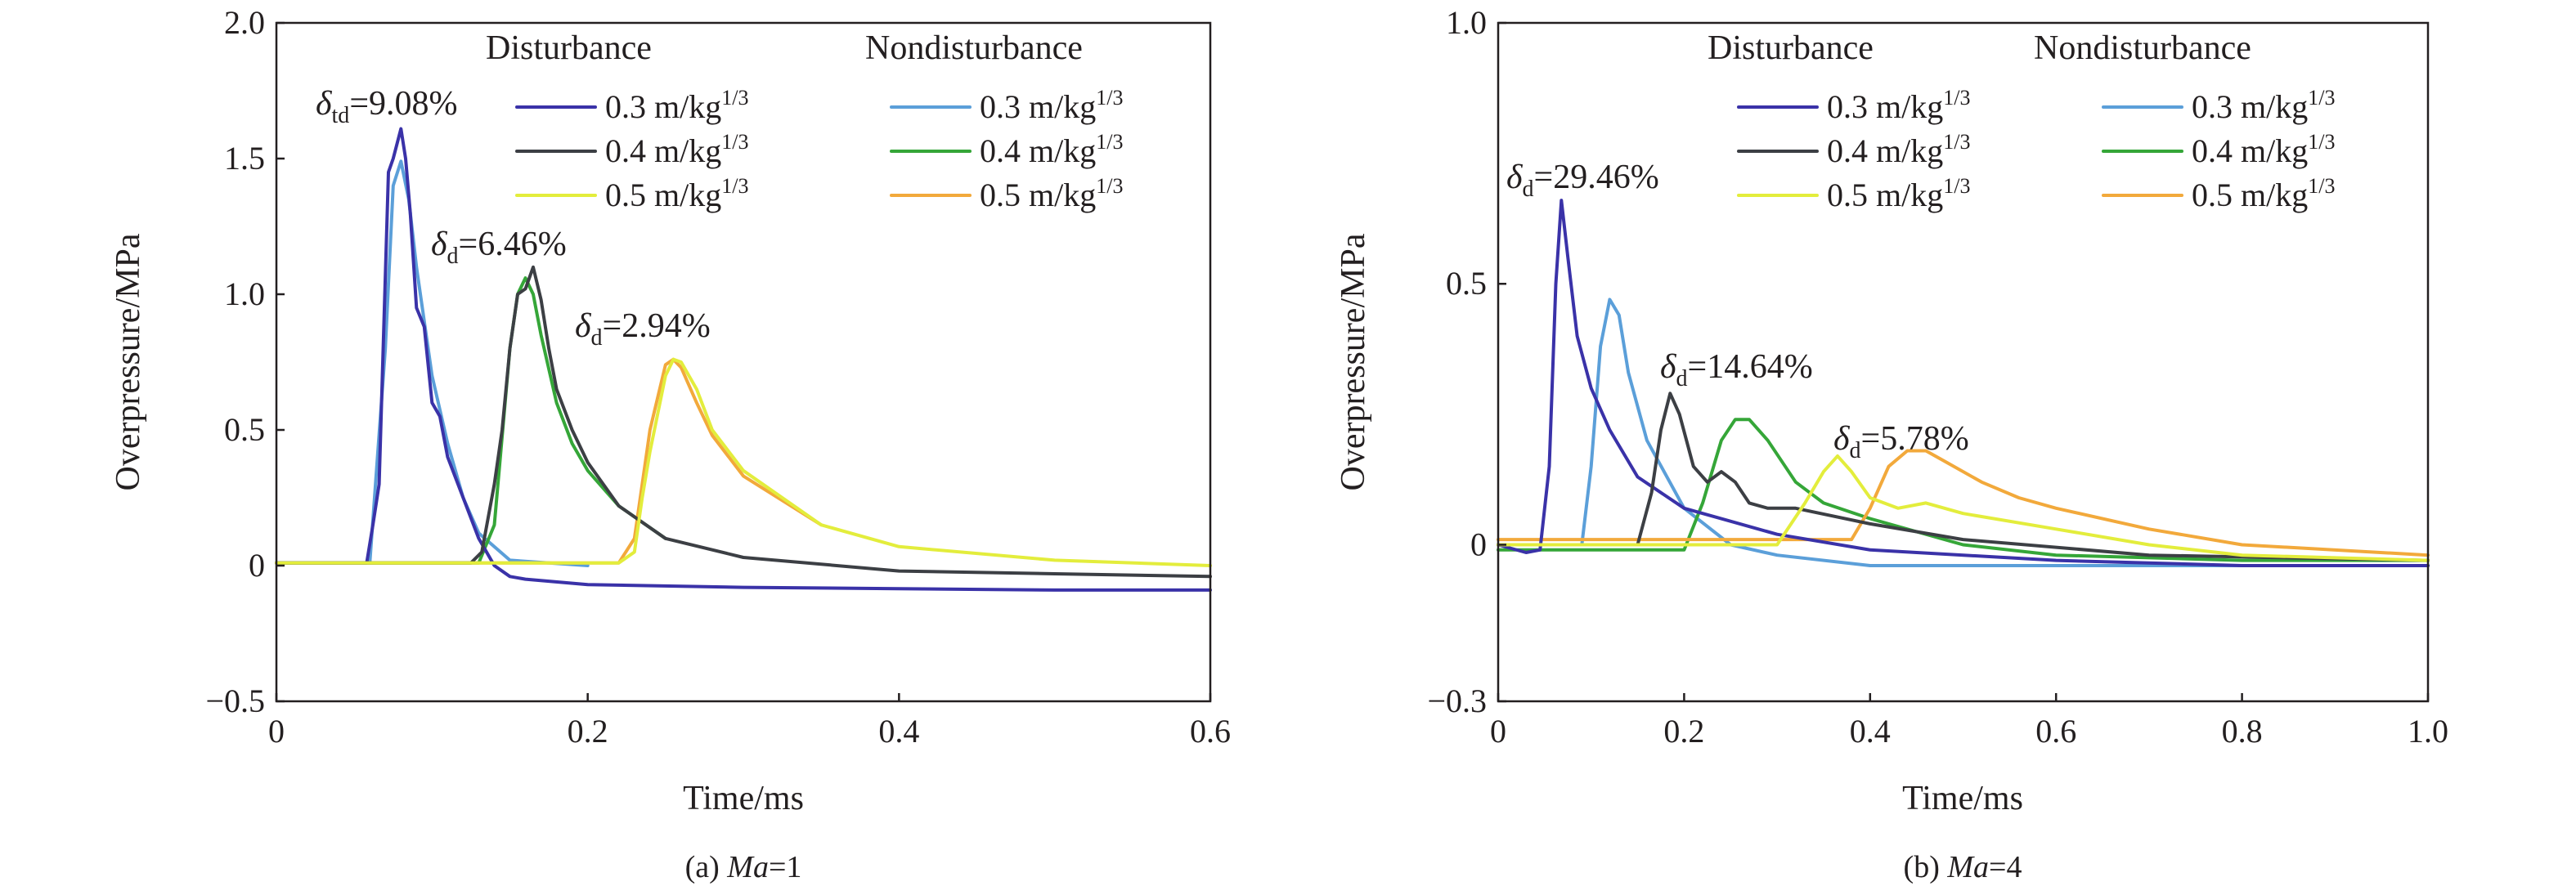  I want to click on panel-a-caption: (a) Ma=1, so click(743, 867).